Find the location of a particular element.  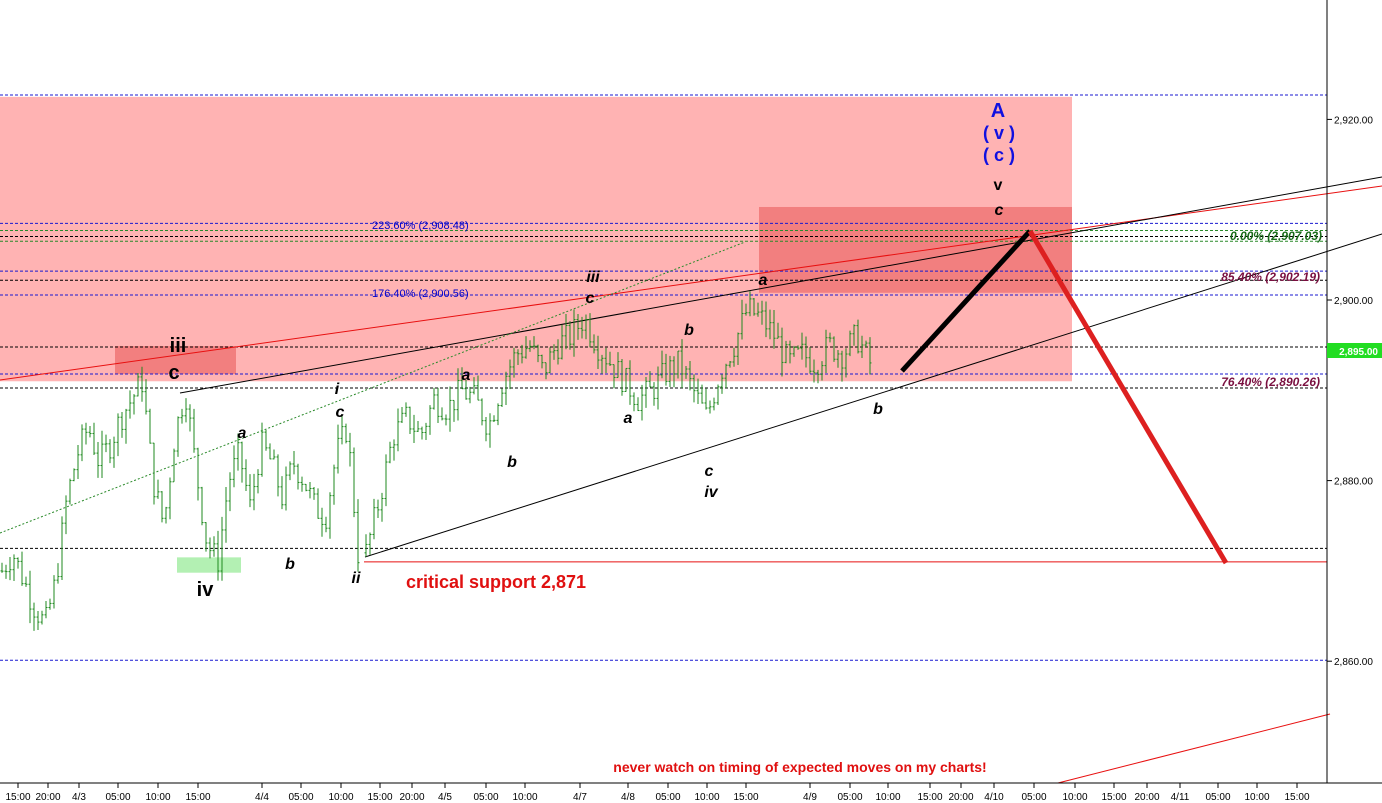

critical-support-label: critical support 2,871 is located at coordinates (496, 582).